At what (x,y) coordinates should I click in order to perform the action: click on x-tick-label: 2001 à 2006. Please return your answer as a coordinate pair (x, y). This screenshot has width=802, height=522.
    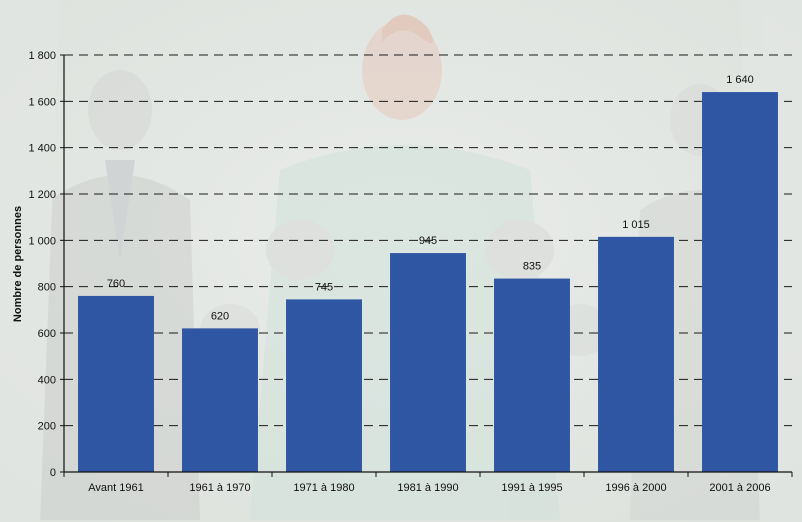
    Looking at the image, I should click on (739, 488).